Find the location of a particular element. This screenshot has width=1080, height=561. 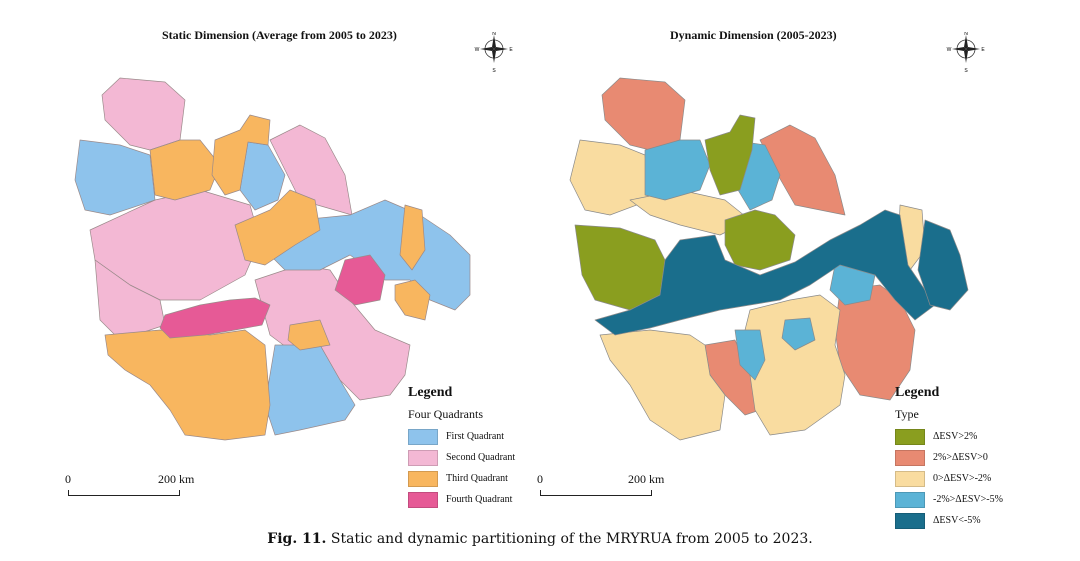

region-south-orange is located at coordinates (187, 385).